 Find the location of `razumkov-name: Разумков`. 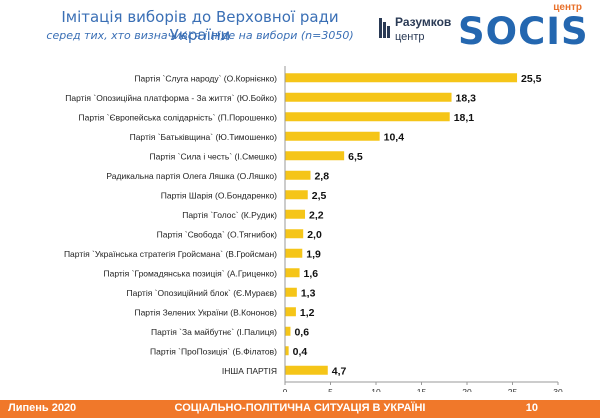

razumkov-name: Разумков is located at coordinates (423, 22).